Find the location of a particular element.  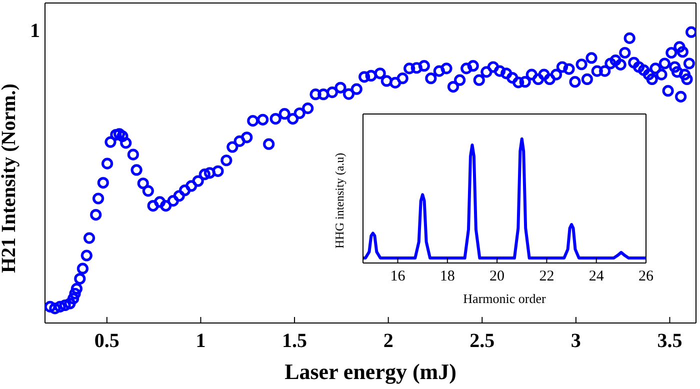

x-tick-label: 20 is located at coordinates (497, 276).